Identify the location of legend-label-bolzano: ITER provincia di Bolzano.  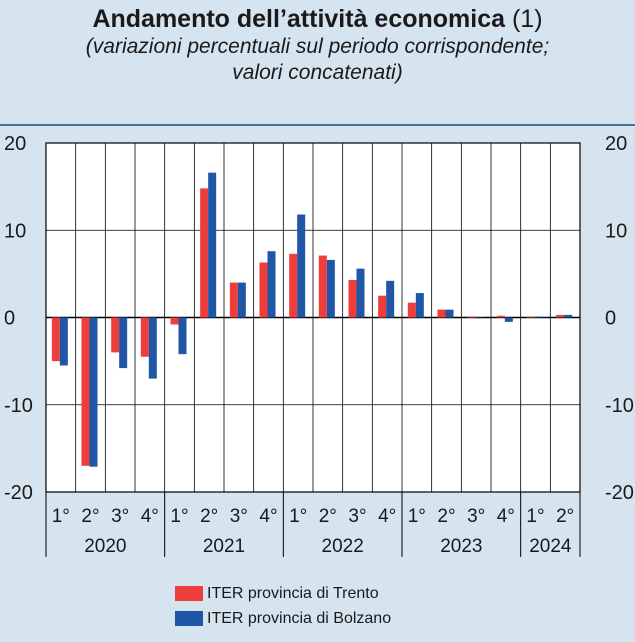
(299, 618).